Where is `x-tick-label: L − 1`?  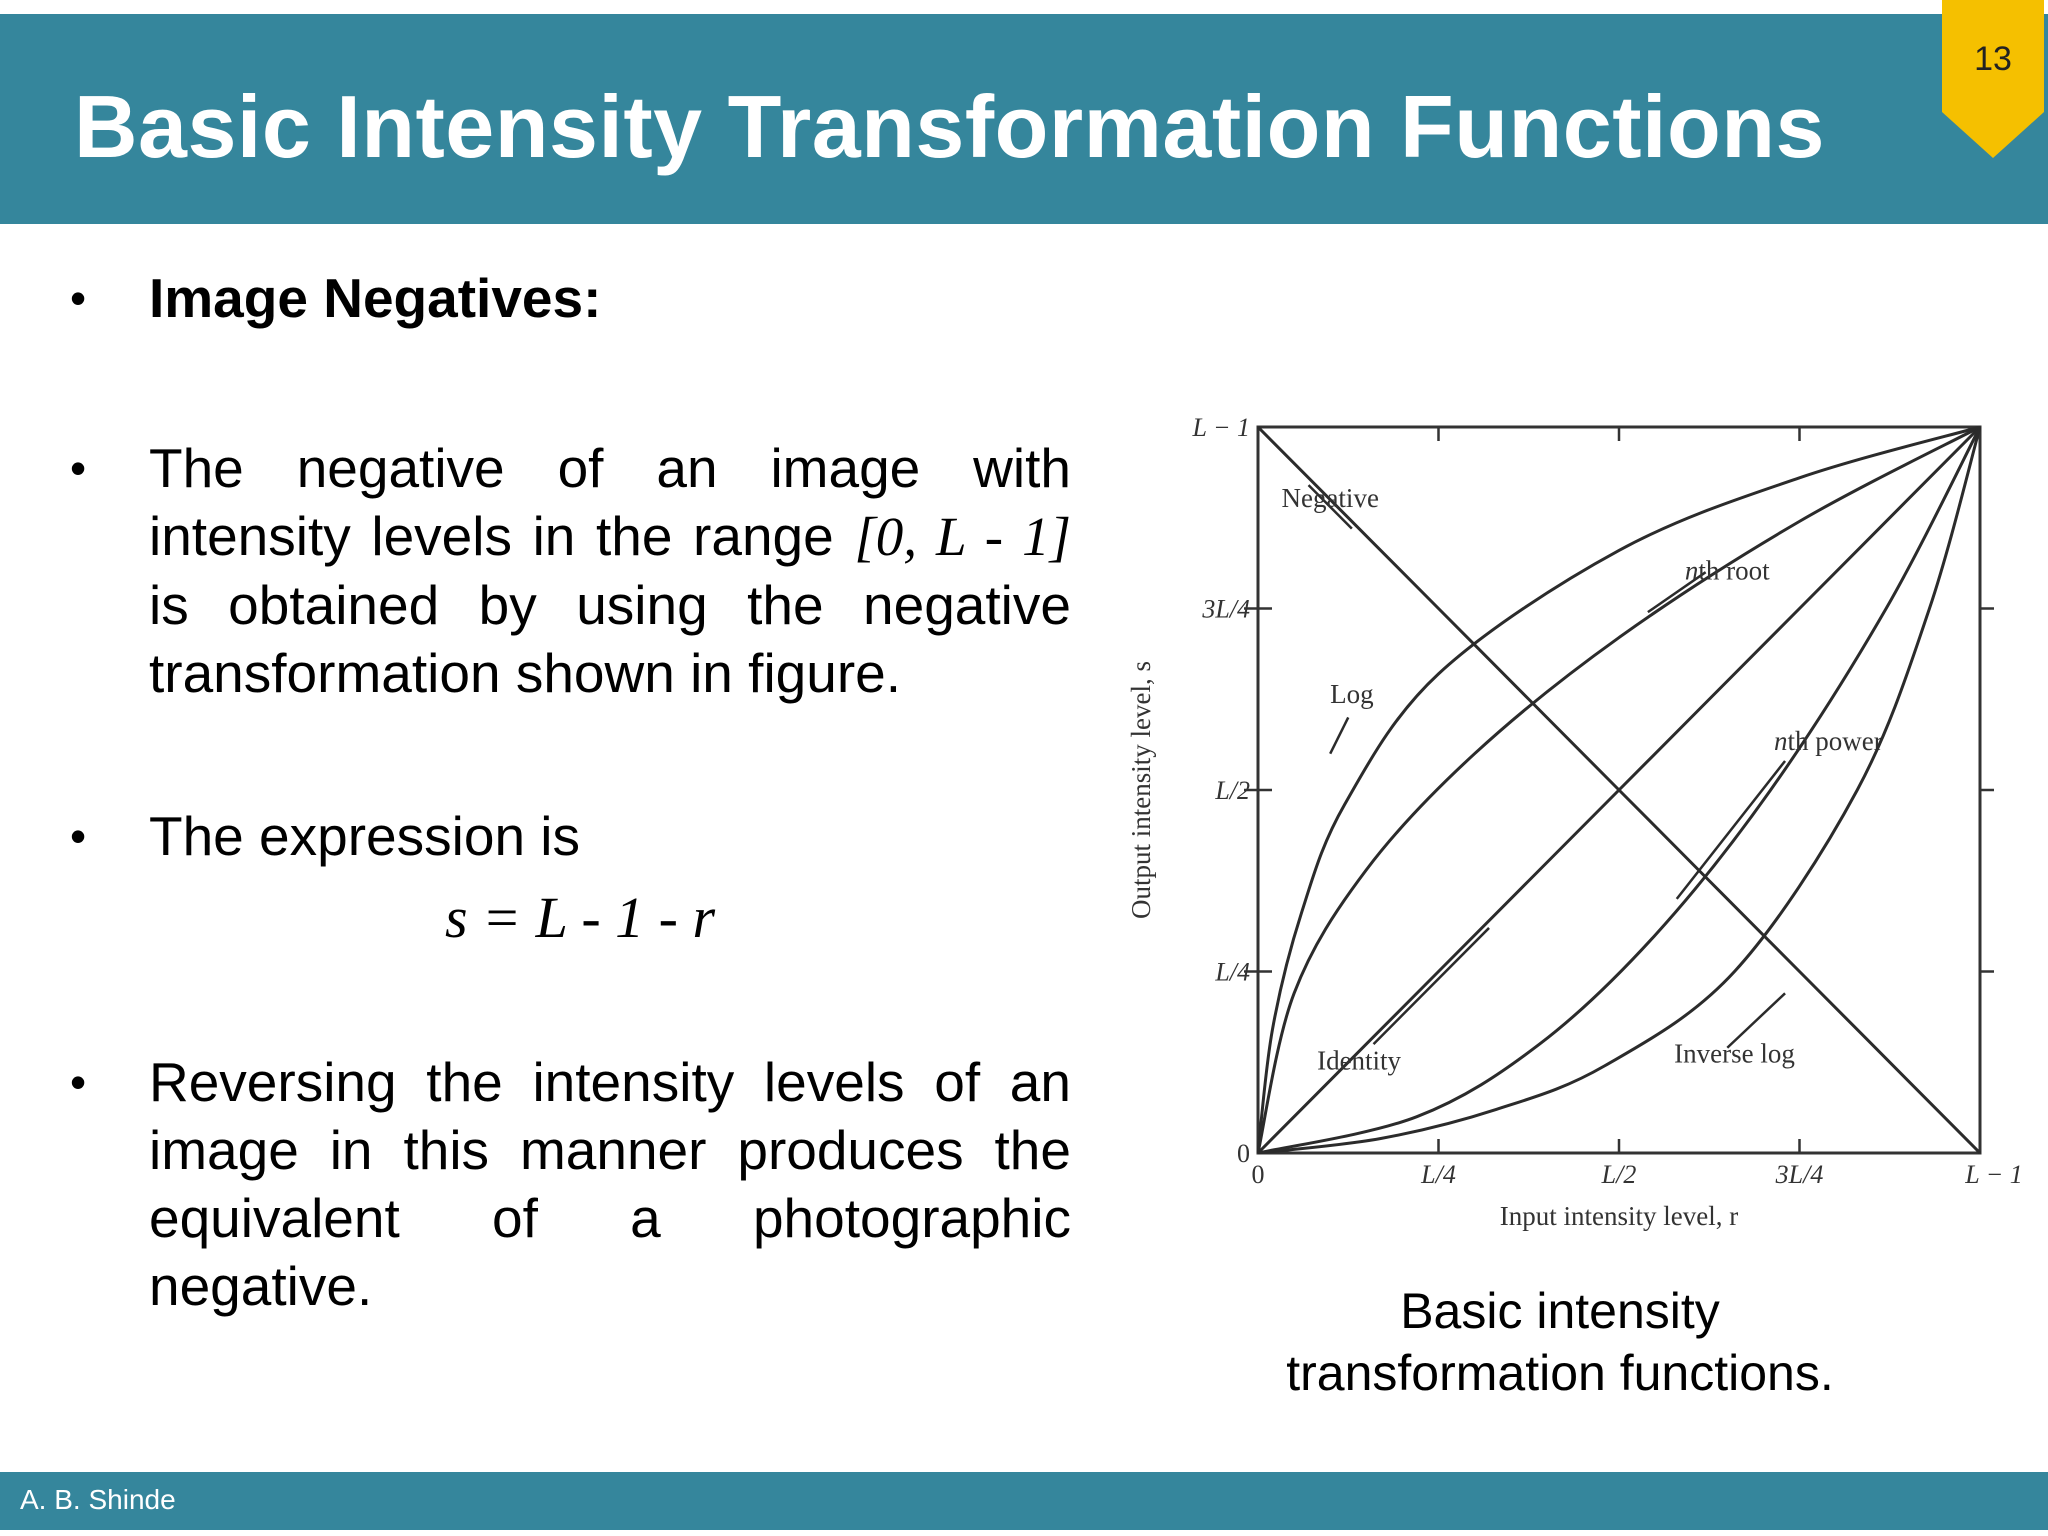 x-tick-label: L − 1 is located at coordinates (1992, 1174).